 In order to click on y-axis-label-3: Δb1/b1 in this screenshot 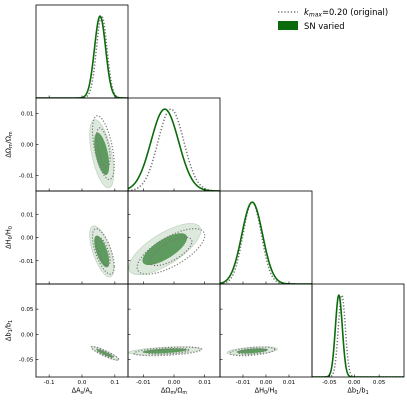, I will do `click(10, 330)`.